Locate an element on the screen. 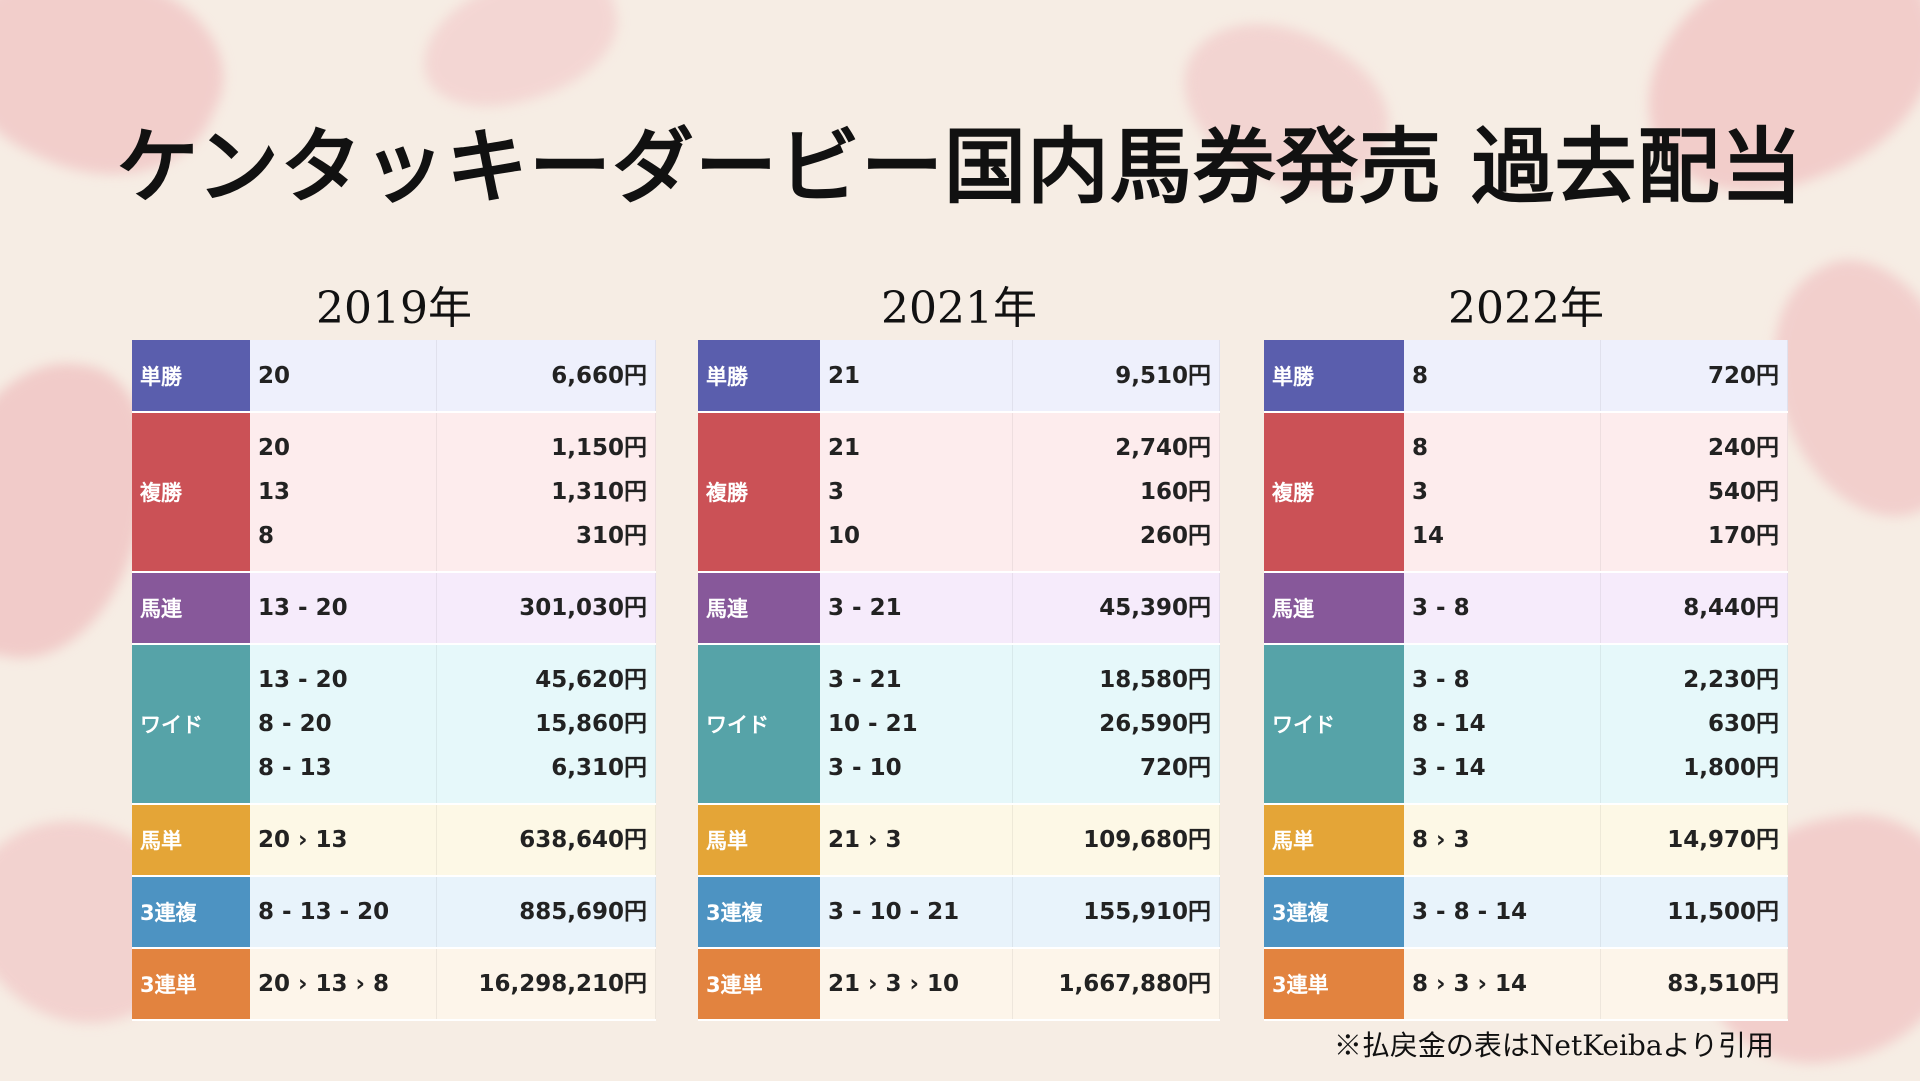  table-row: ワイド 3 - 21 10 - 21 3 - 10 18,580円 26,590円 720円 is located at coordinates (959, 724).